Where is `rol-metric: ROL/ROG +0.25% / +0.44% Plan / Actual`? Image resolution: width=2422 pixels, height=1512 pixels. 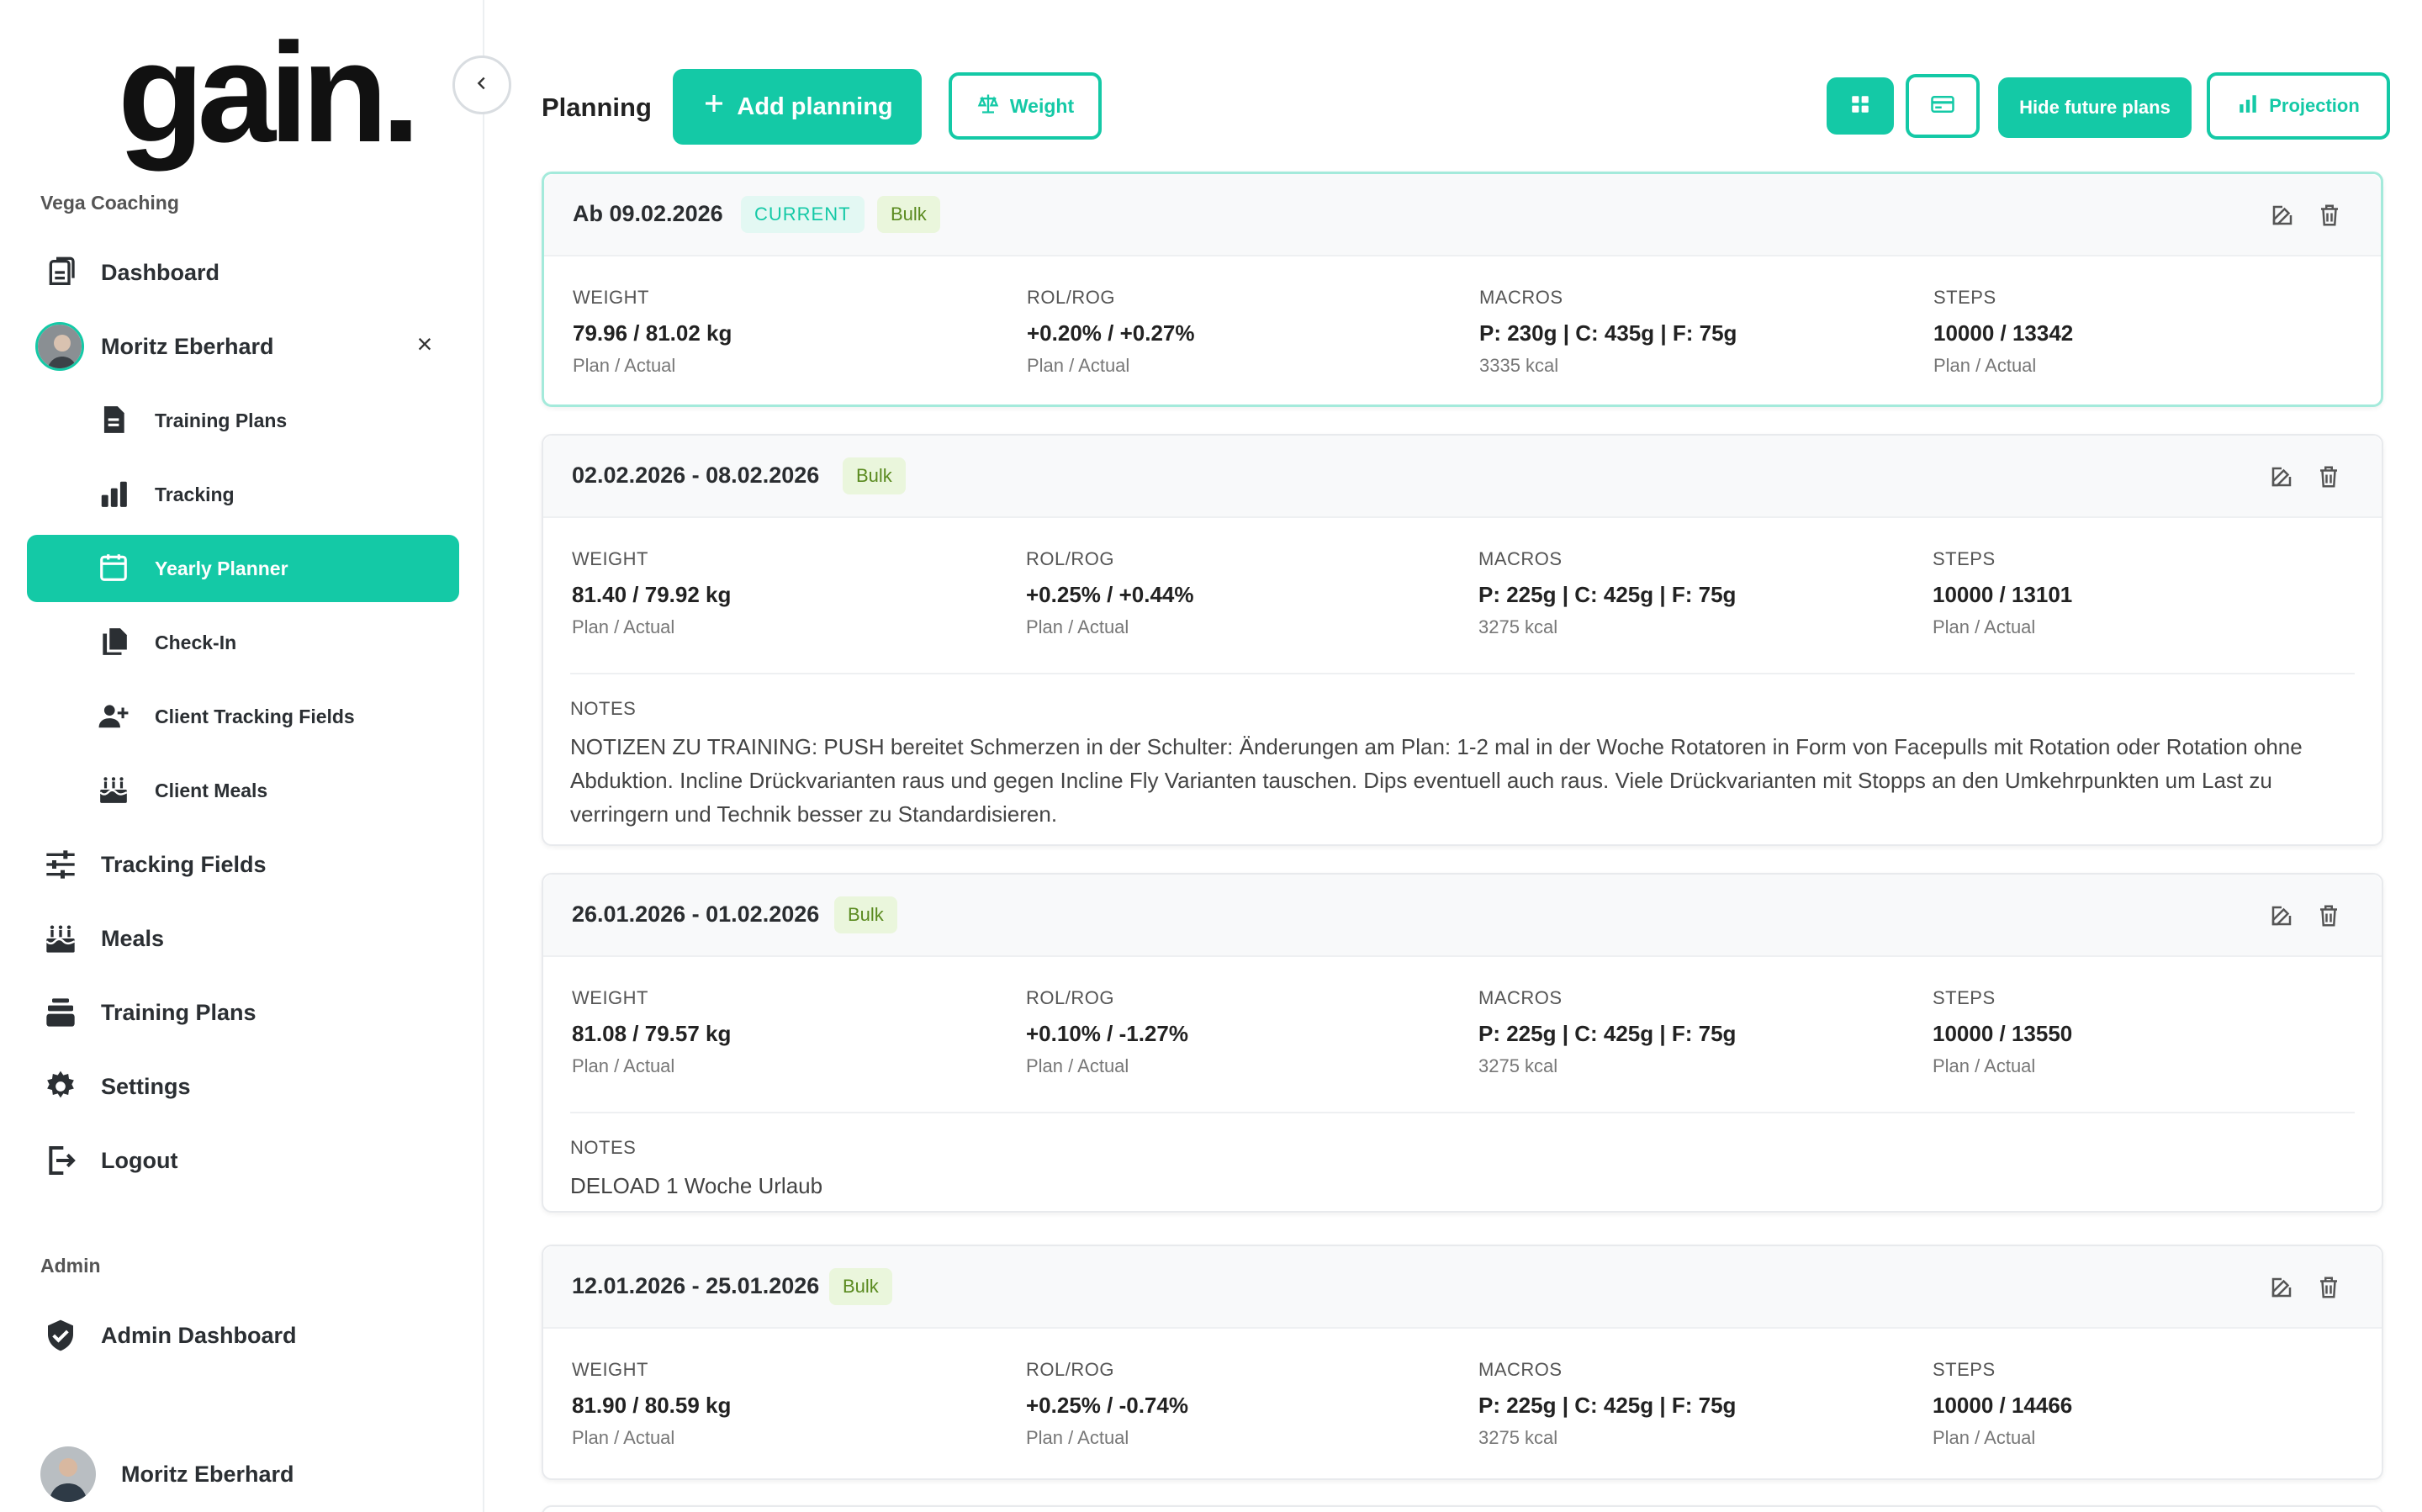
rol-metric: ROL/ROG +0.25% / +0.44% Plan / Actual is located at coordinates (1110, 592).